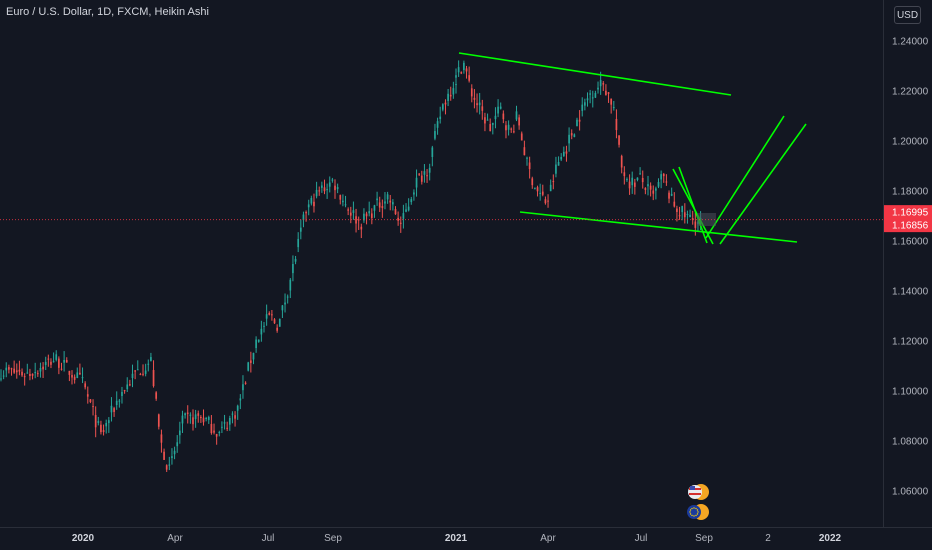 Image resolution: width=932 pixels, height=550 pixels. I want to click on price-tick-label: 1.18000, so click(910, 192).